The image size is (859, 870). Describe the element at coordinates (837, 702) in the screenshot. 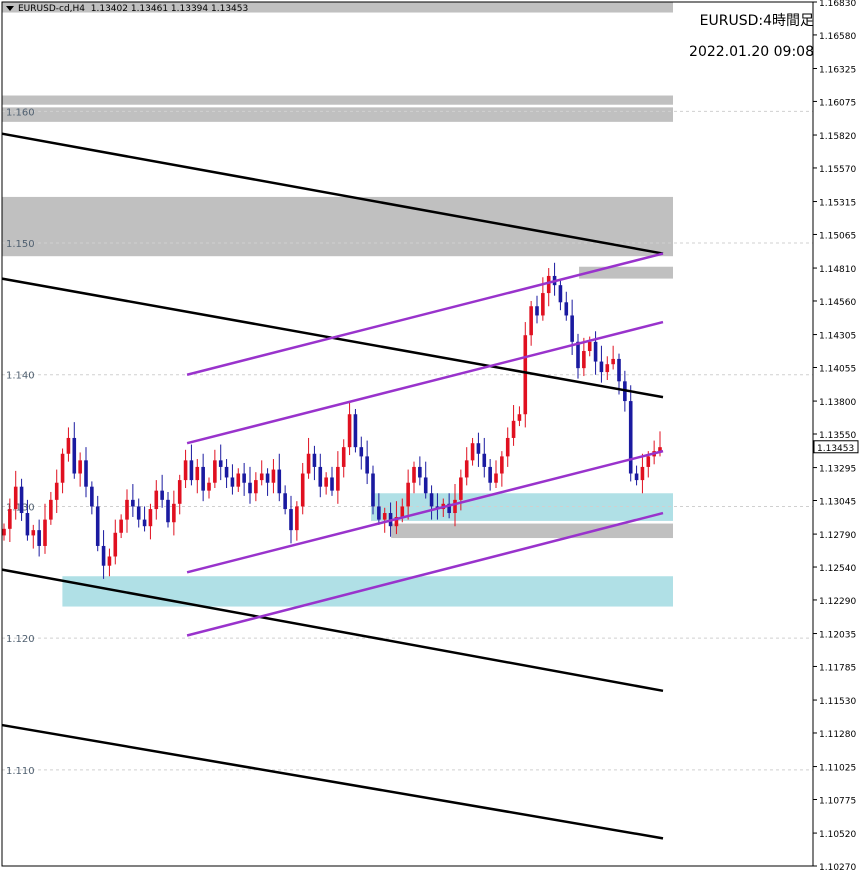

I see `price-tick-label: 1.11530` at that location.